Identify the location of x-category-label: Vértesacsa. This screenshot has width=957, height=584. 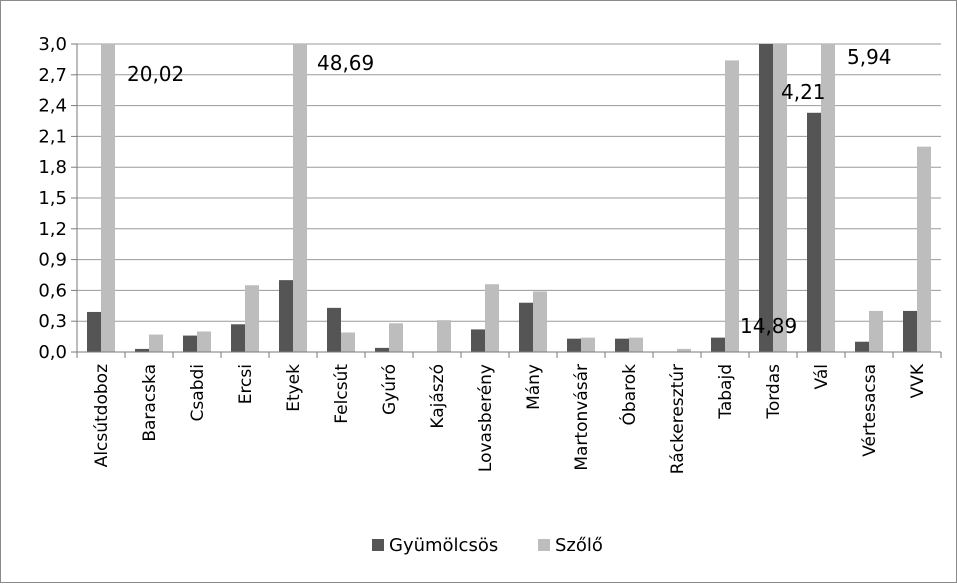
(870, 410).